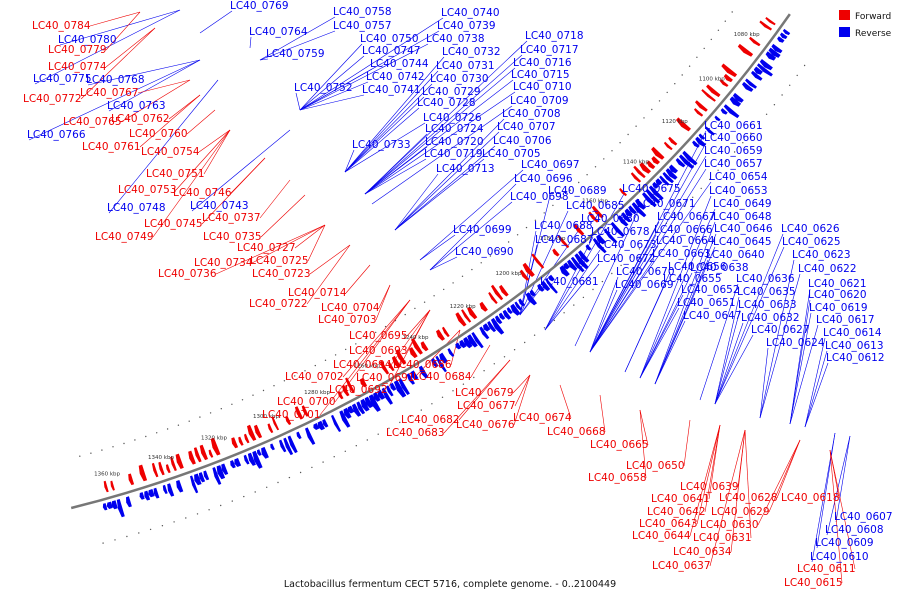 Image resolution: width=900 pixels, height=600 pixels. Describe the element at coordinates (811, 242) in the screenshot. I see `reverse-gene-label: LC40_0625` at that location.